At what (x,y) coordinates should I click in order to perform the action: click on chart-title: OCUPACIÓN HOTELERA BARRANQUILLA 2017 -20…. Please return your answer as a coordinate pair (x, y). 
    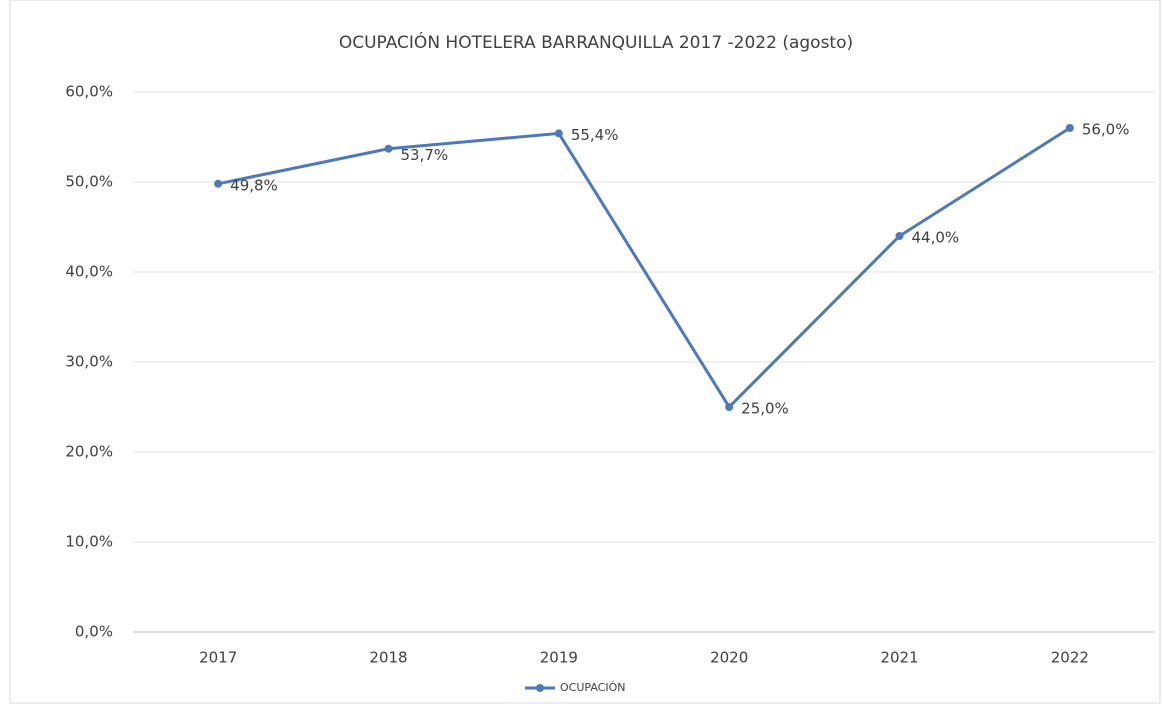
    Looking at the image, I should click on (596, 42).